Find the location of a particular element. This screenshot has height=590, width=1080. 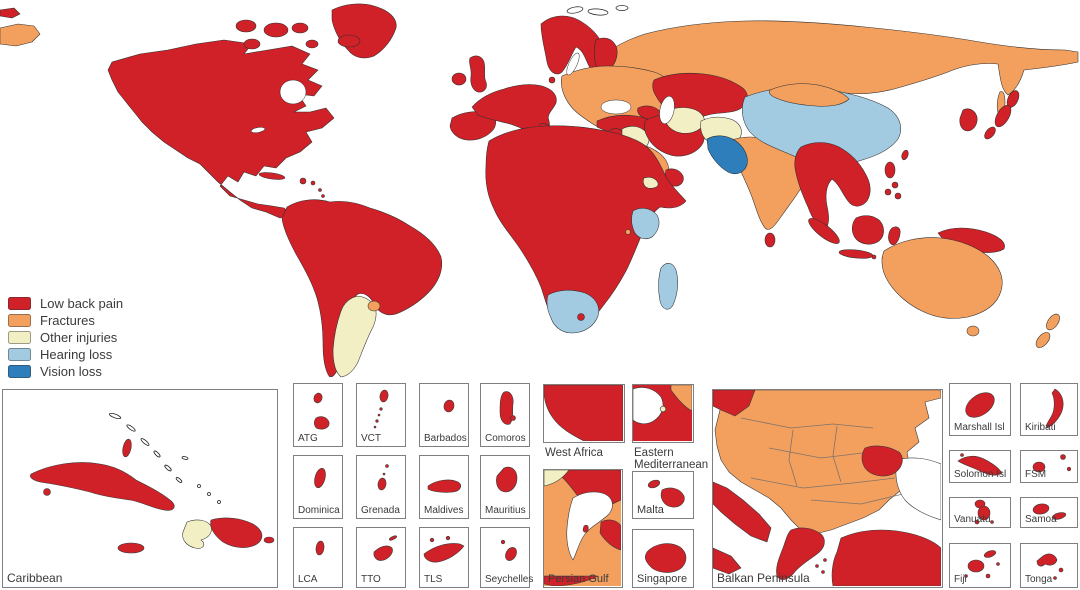

region-madagascar is located at coordinates (668, 286).